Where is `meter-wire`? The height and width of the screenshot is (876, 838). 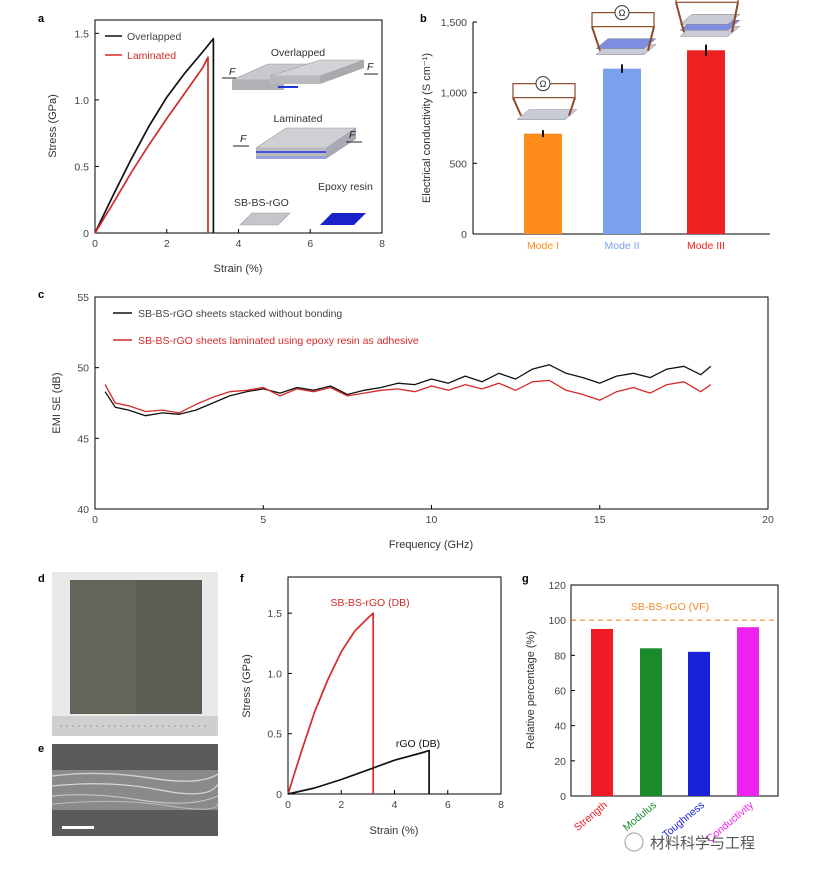 meter-wire is located at coordinates (707, 1).